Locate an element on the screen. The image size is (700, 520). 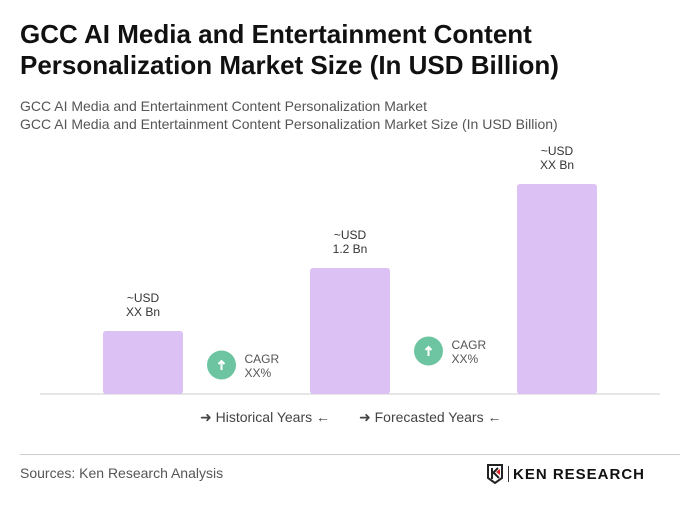
ken-research-logo: KEN RESEARCH is located at coordinates (565, 474).